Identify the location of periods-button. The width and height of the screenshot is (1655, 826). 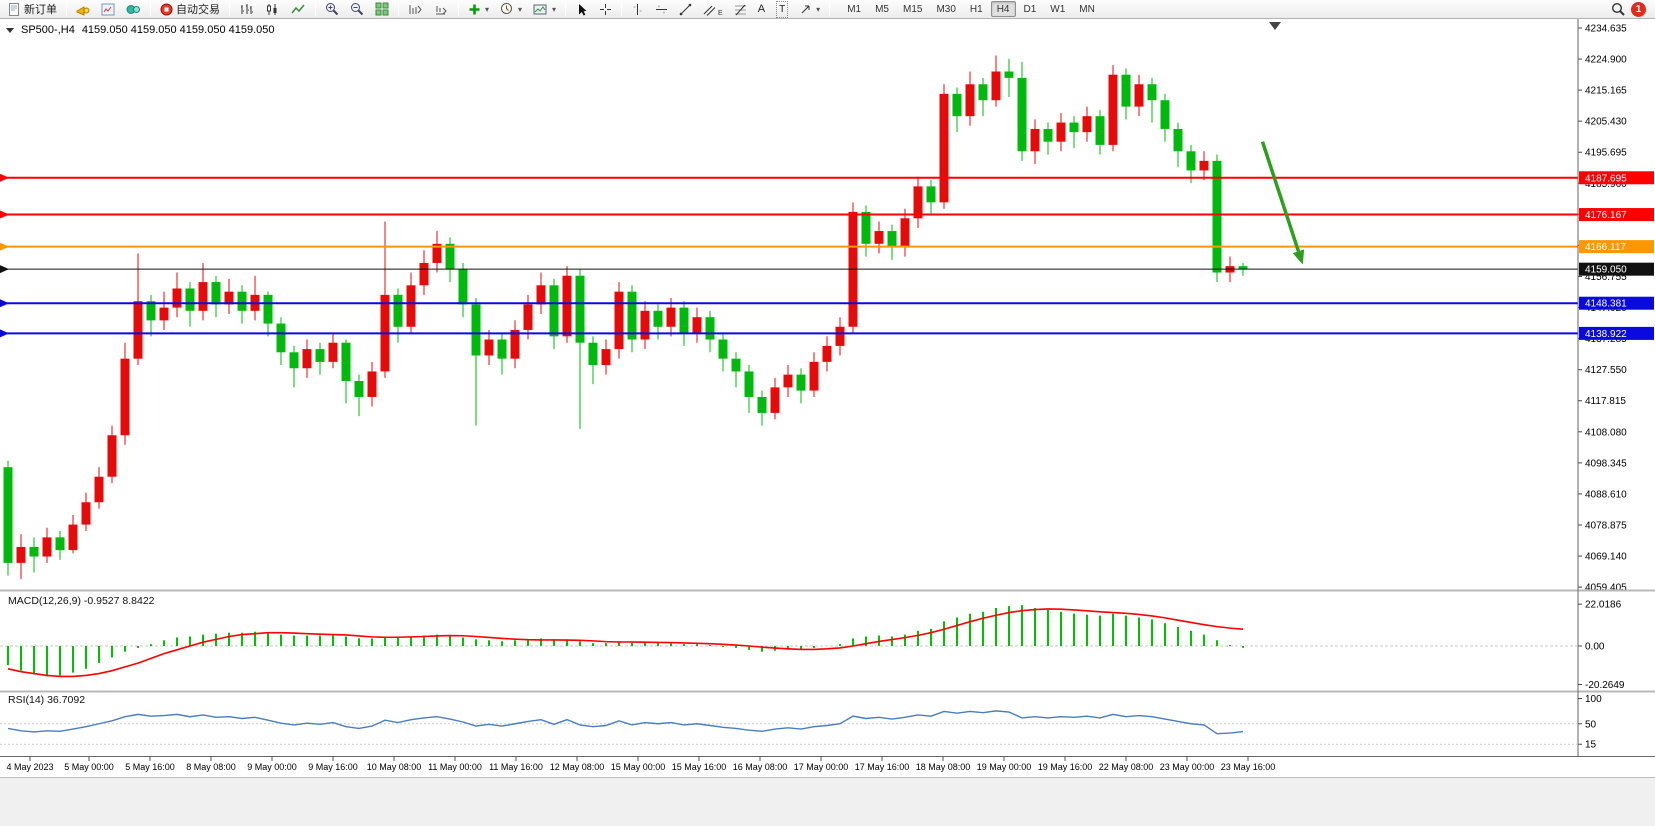
(511, 9).